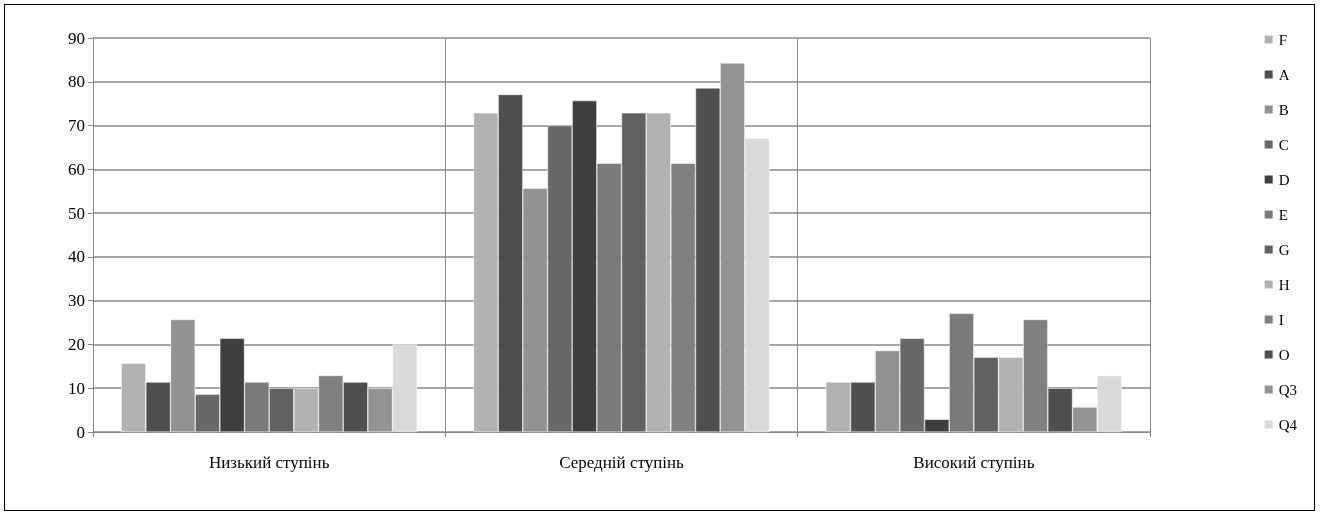  I want to click on legend-label: F, so click(1283, 39).